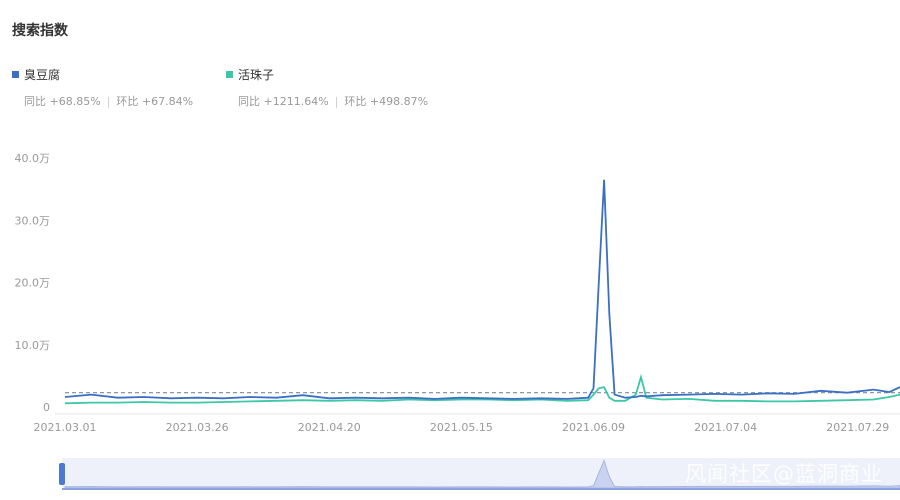 The image size is (900, 500). Describe the element at coordinates (461, 427) in the screenshot. I see `x-tick-label: 2021.05.15` at that location.